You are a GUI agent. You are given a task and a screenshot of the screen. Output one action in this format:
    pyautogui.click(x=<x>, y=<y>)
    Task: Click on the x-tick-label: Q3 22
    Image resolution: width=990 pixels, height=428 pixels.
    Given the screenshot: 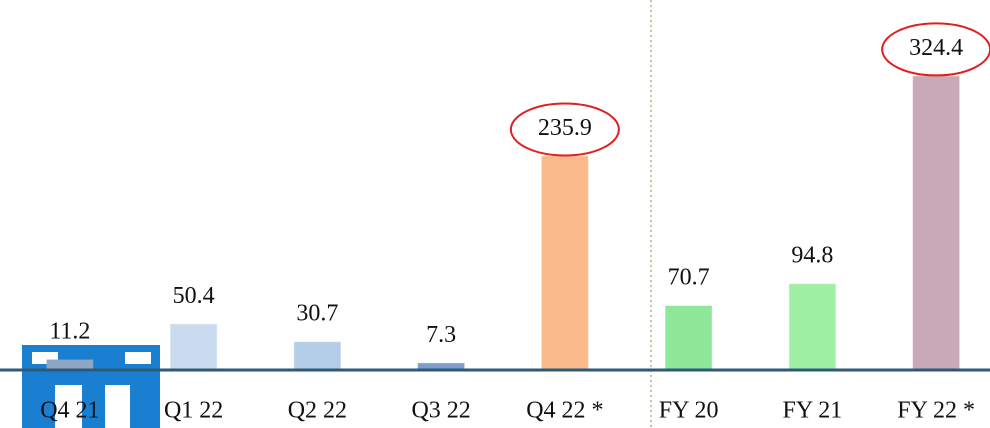 What is the action you would take?
    pyautogui.click(x=440, y=411)
    